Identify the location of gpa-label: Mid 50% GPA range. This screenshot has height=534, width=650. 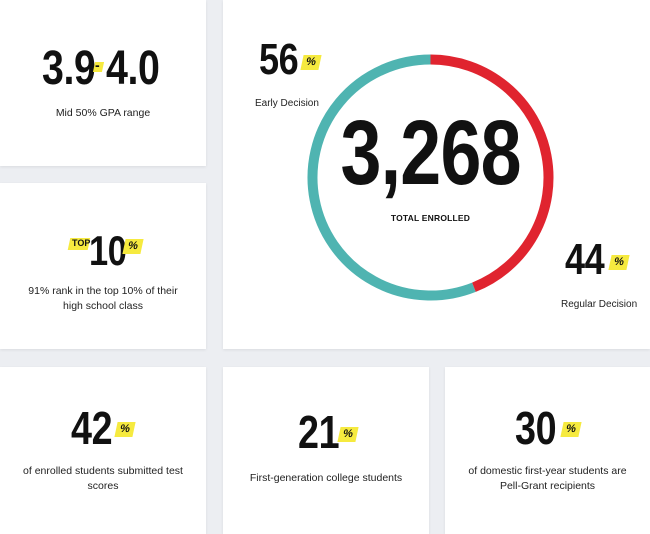
(103, 113).